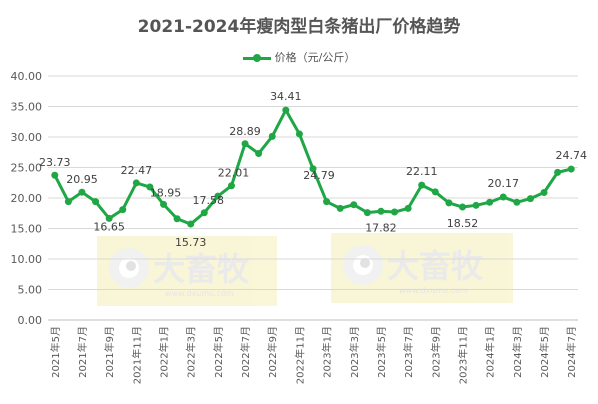  I want to click on x-tick-label: 2021年11月, so click(136, 355).